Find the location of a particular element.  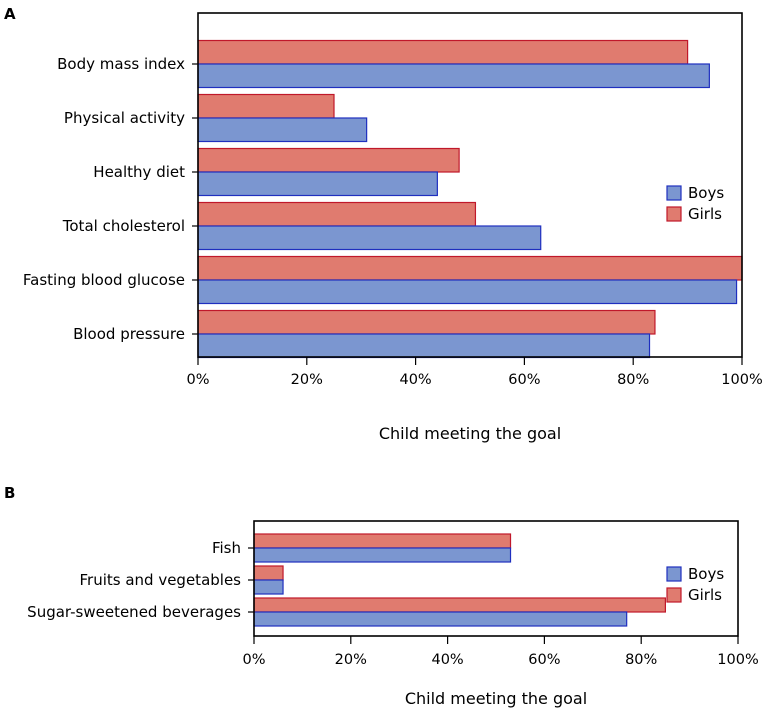

panel-b-bar-boys-fruits-and-vegetables is located at coordinates (268, 587).